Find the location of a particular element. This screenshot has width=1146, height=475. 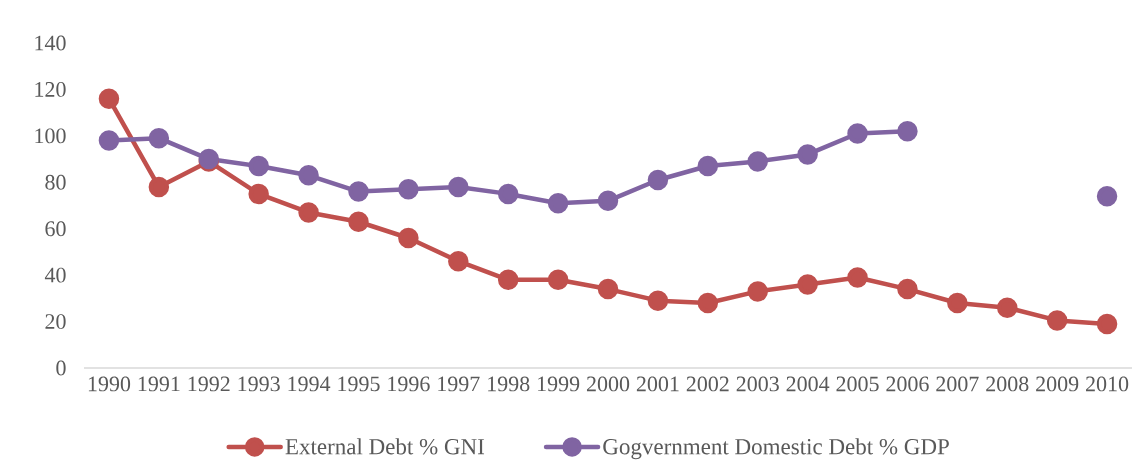

x-tick-label: 2007 is located at coordinates (957, 384).